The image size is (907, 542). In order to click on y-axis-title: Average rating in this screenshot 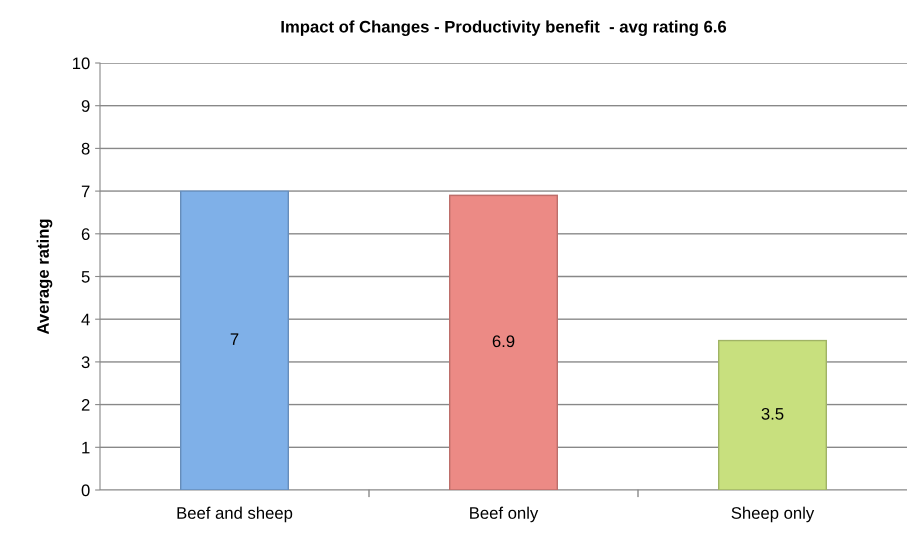, I will do `click(44, 277)`.